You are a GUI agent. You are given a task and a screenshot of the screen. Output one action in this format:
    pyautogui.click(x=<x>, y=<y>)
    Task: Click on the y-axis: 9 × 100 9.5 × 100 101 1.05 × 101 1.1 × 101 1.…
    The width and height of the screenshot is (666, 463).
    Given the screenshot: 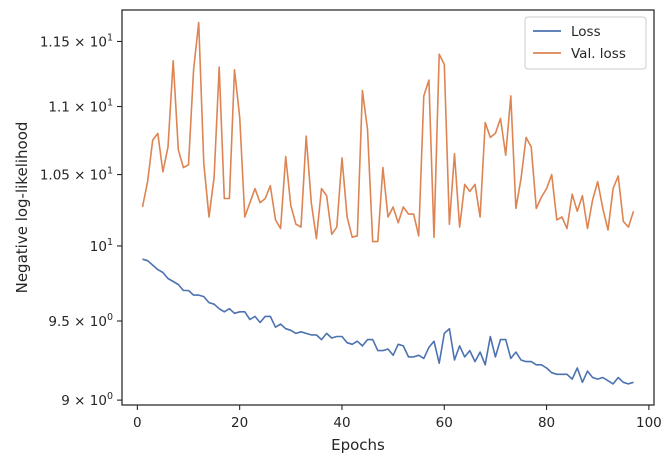 What is the action you would take?
    pyautogui.click(x=81, y=220)
    